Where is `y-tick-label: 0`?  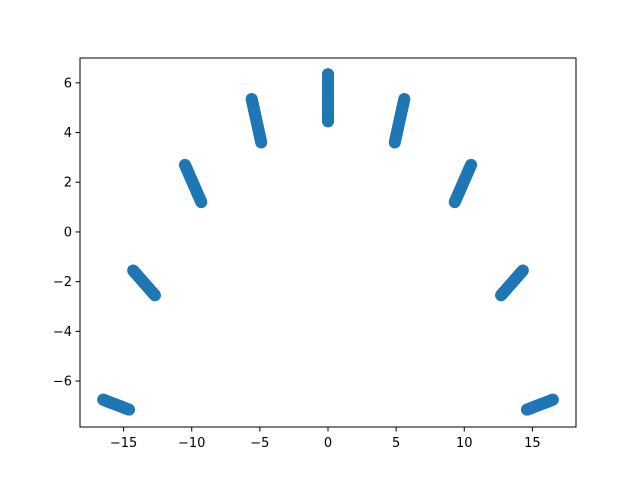 y-tick-label: 0 is located at coordinates (68, 232).